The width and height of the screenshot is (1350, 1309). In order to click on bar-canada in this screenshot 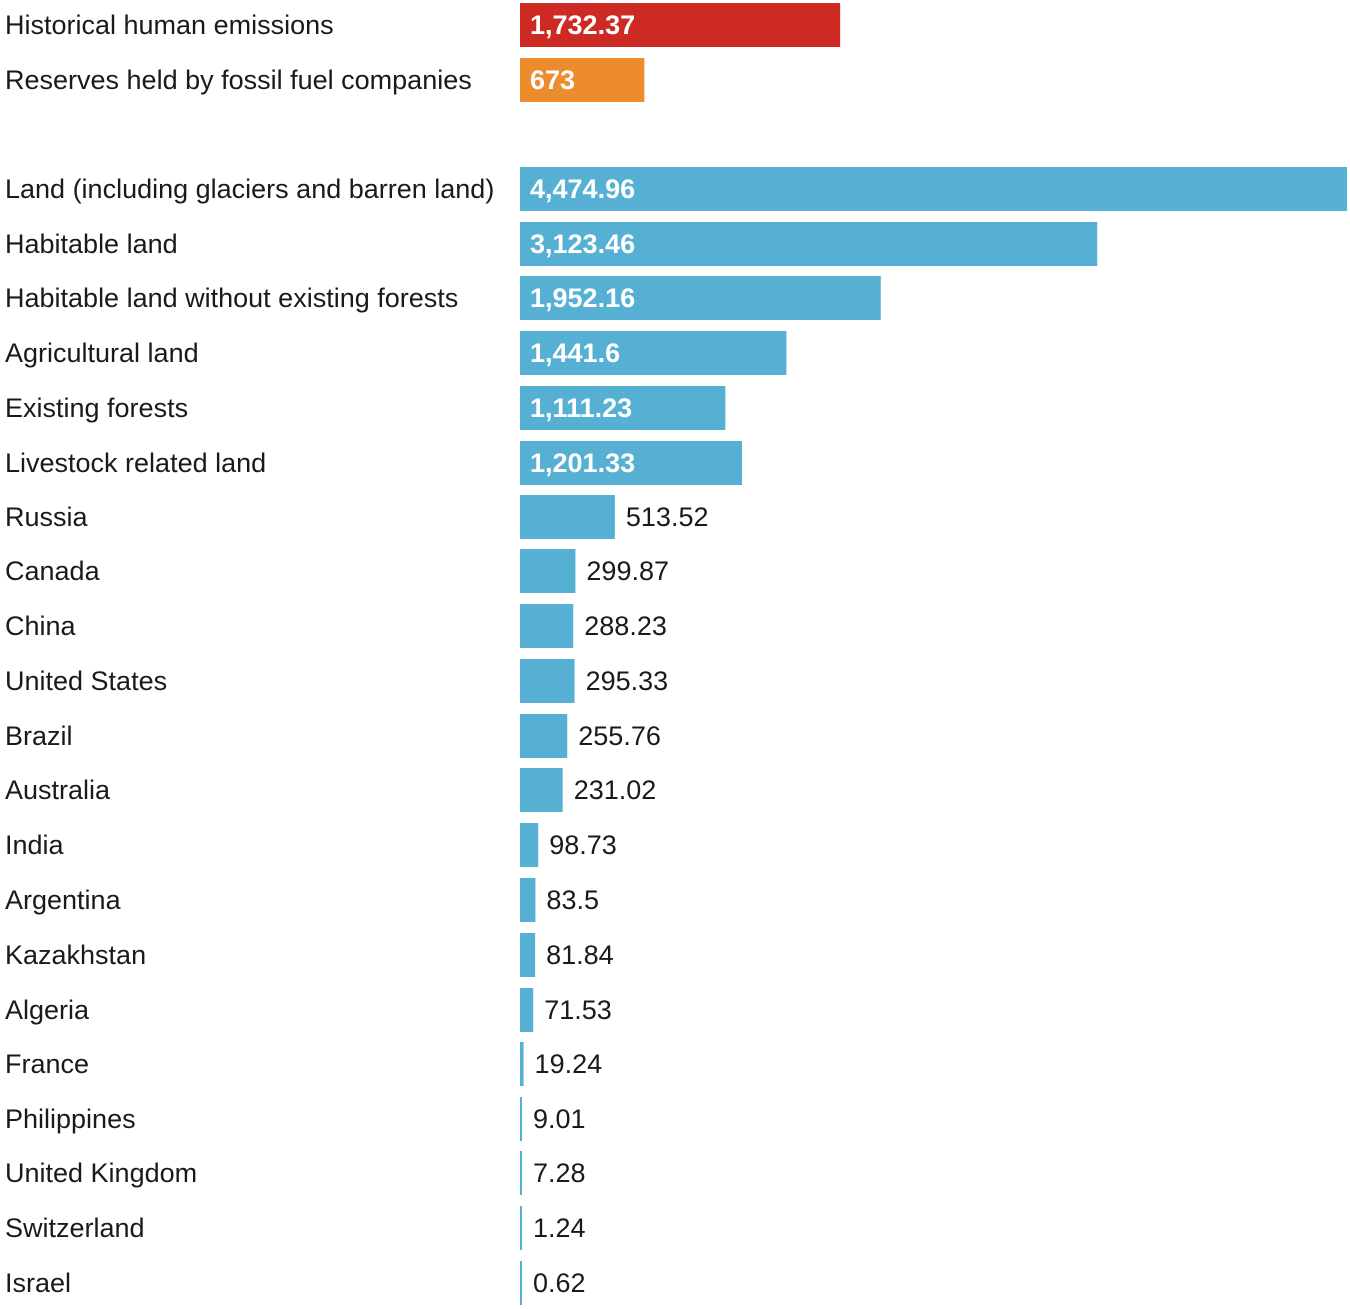, I will do `click(548, 571)`.